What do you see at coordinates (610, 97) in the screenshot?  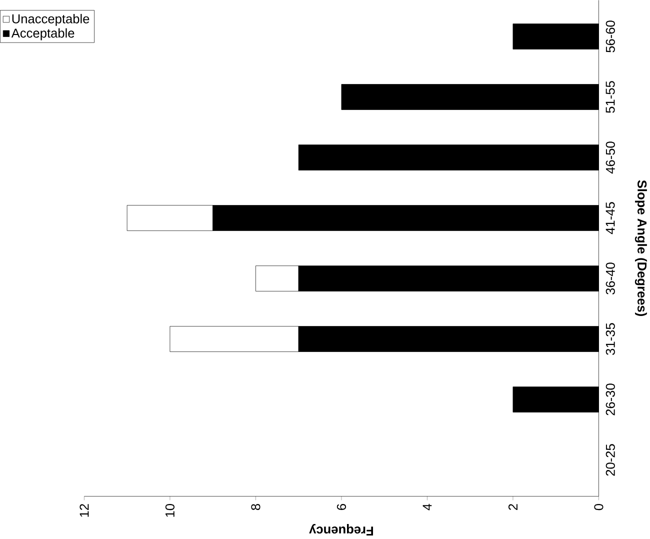 I see `y-tick-label: 51-55` at bounding box center [610, 97].